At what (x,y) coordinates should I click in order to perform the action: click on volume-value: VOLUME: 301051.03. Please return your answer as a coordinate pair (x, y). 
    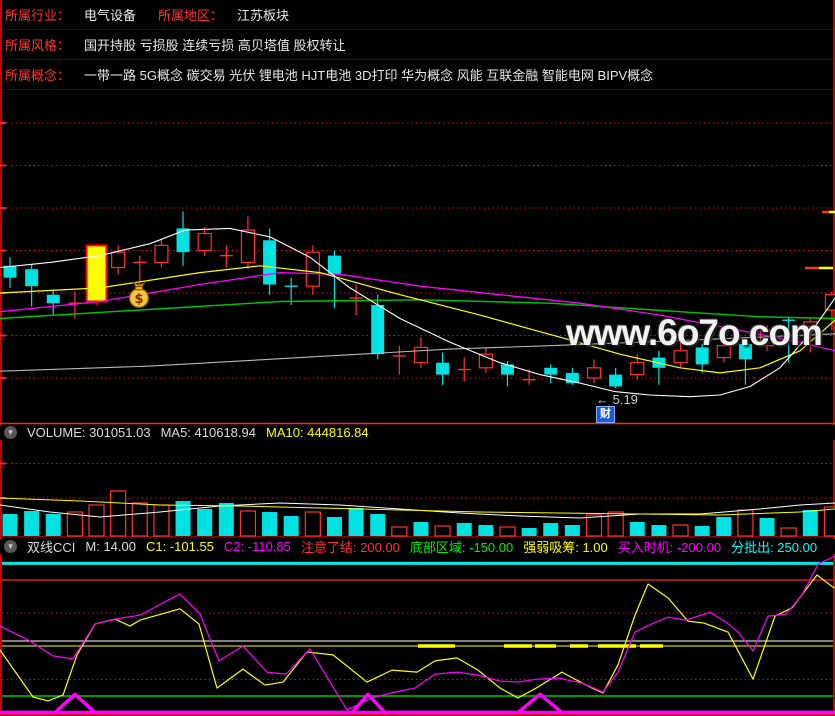
    Looking at the image, I should click on (89, 432).